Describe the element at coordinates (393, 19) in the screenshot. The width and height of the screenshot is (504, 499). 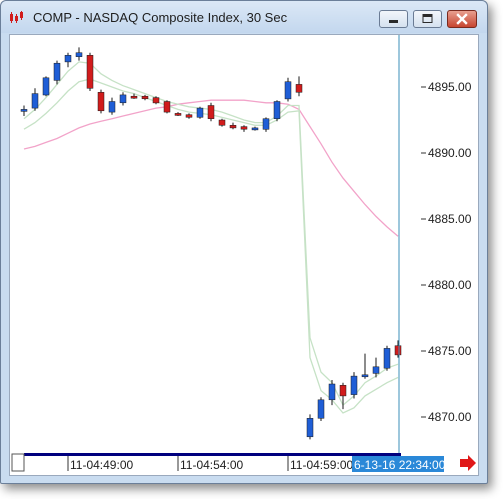
I see `minimize-button` at that location.